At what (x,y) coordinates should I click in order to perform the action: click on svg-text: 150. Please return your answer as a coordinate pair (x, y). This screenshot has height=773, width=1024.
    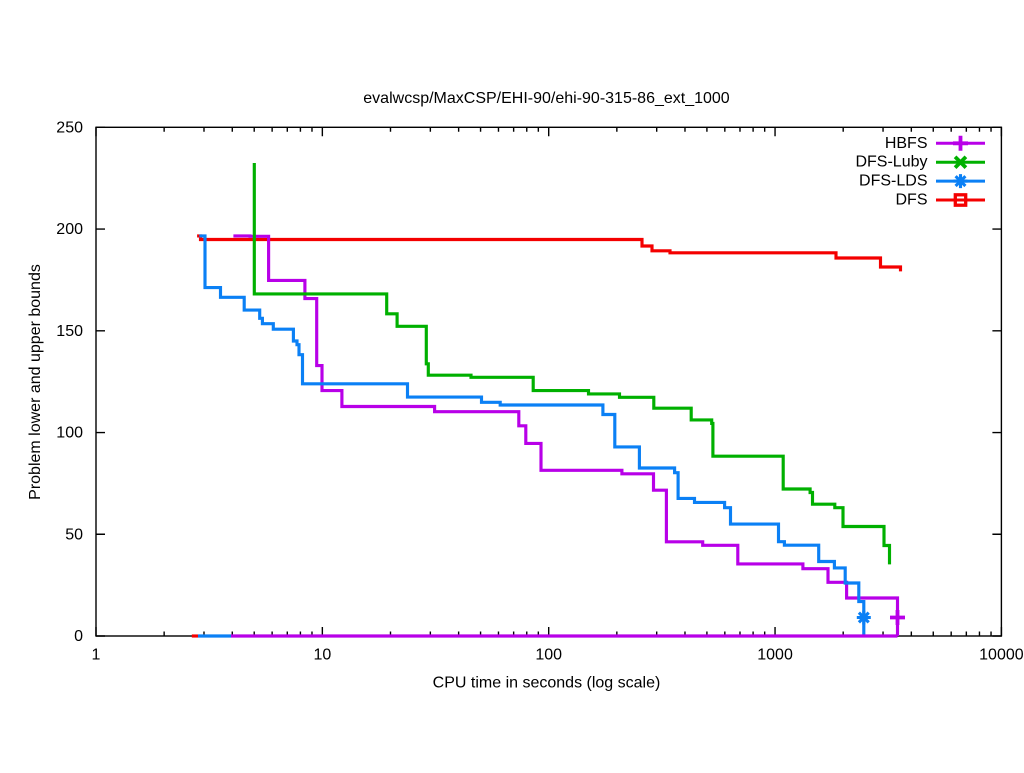
    Looking at the image, I should click on (69, 331).